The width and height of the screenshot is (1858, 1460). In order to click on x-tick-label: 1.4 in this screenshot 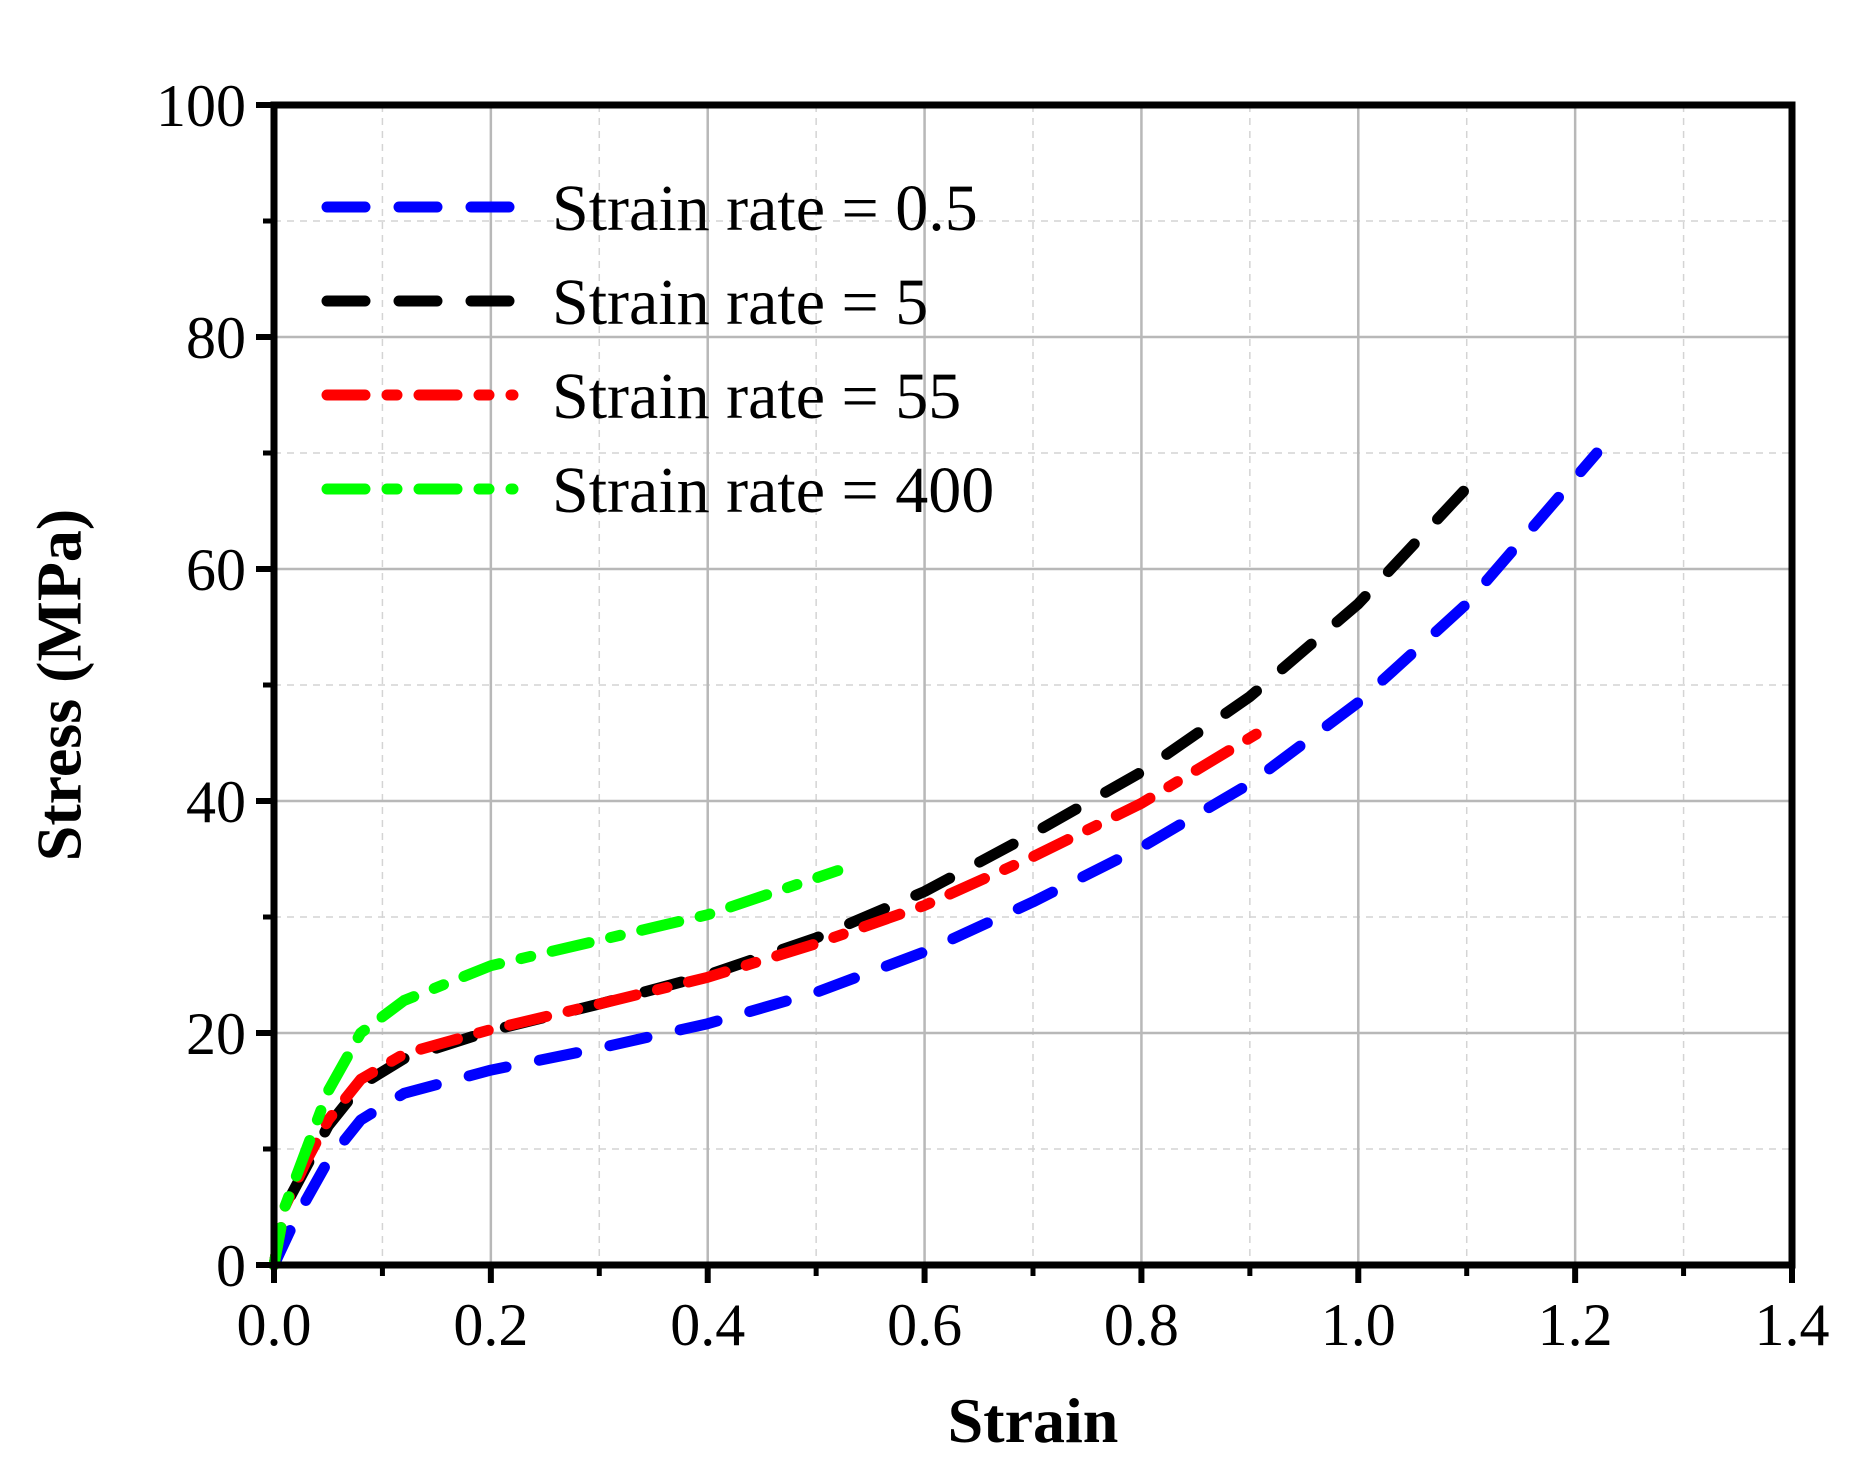, I will do `click(1792, 1325)`.